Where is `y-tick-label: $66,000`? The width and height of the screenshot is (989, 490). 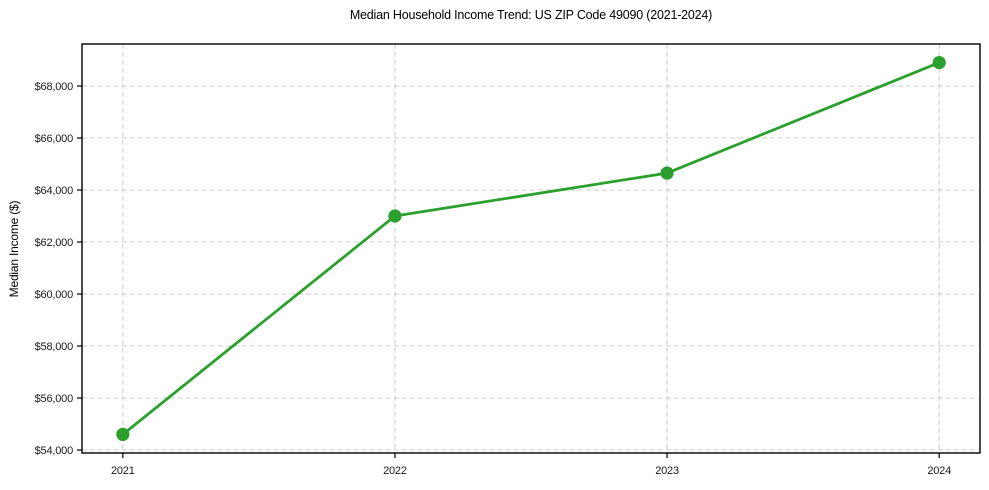
y-tick-label: $66,000 is located at coordinates (54, 139).